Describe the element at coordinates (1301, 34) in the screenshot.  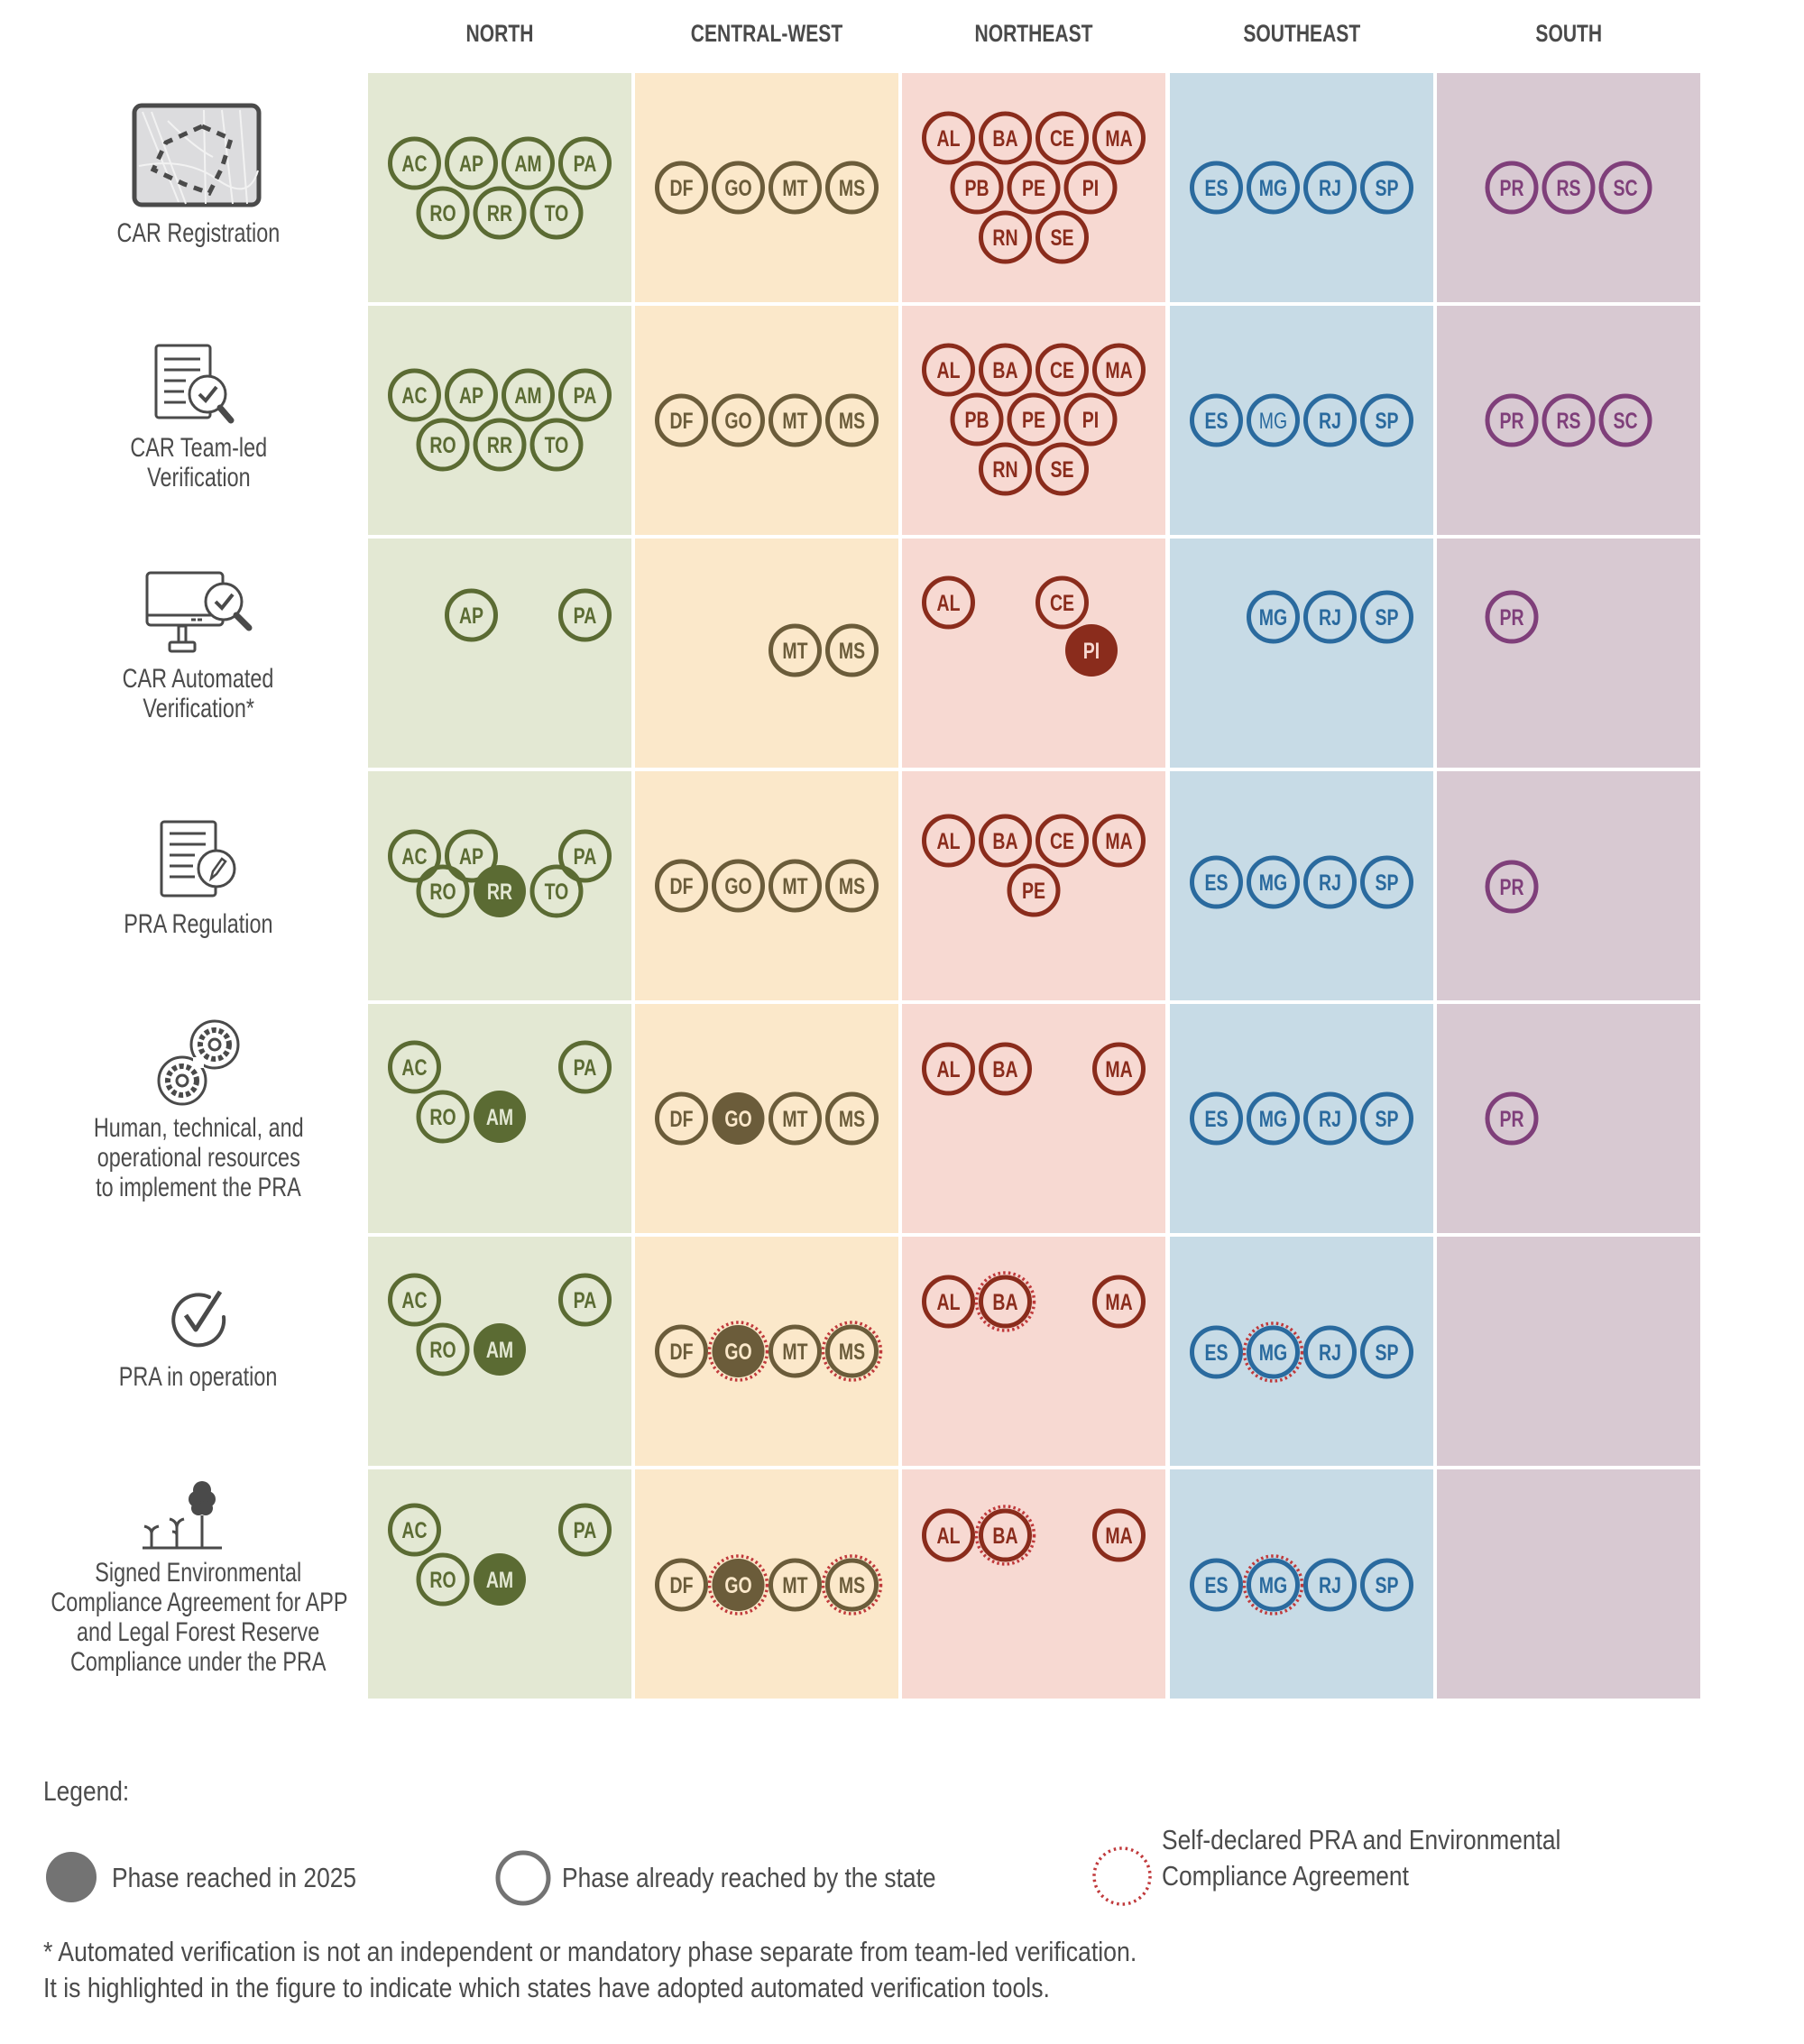
I see `region-header-southeast: SOUTHEAST` at that location.